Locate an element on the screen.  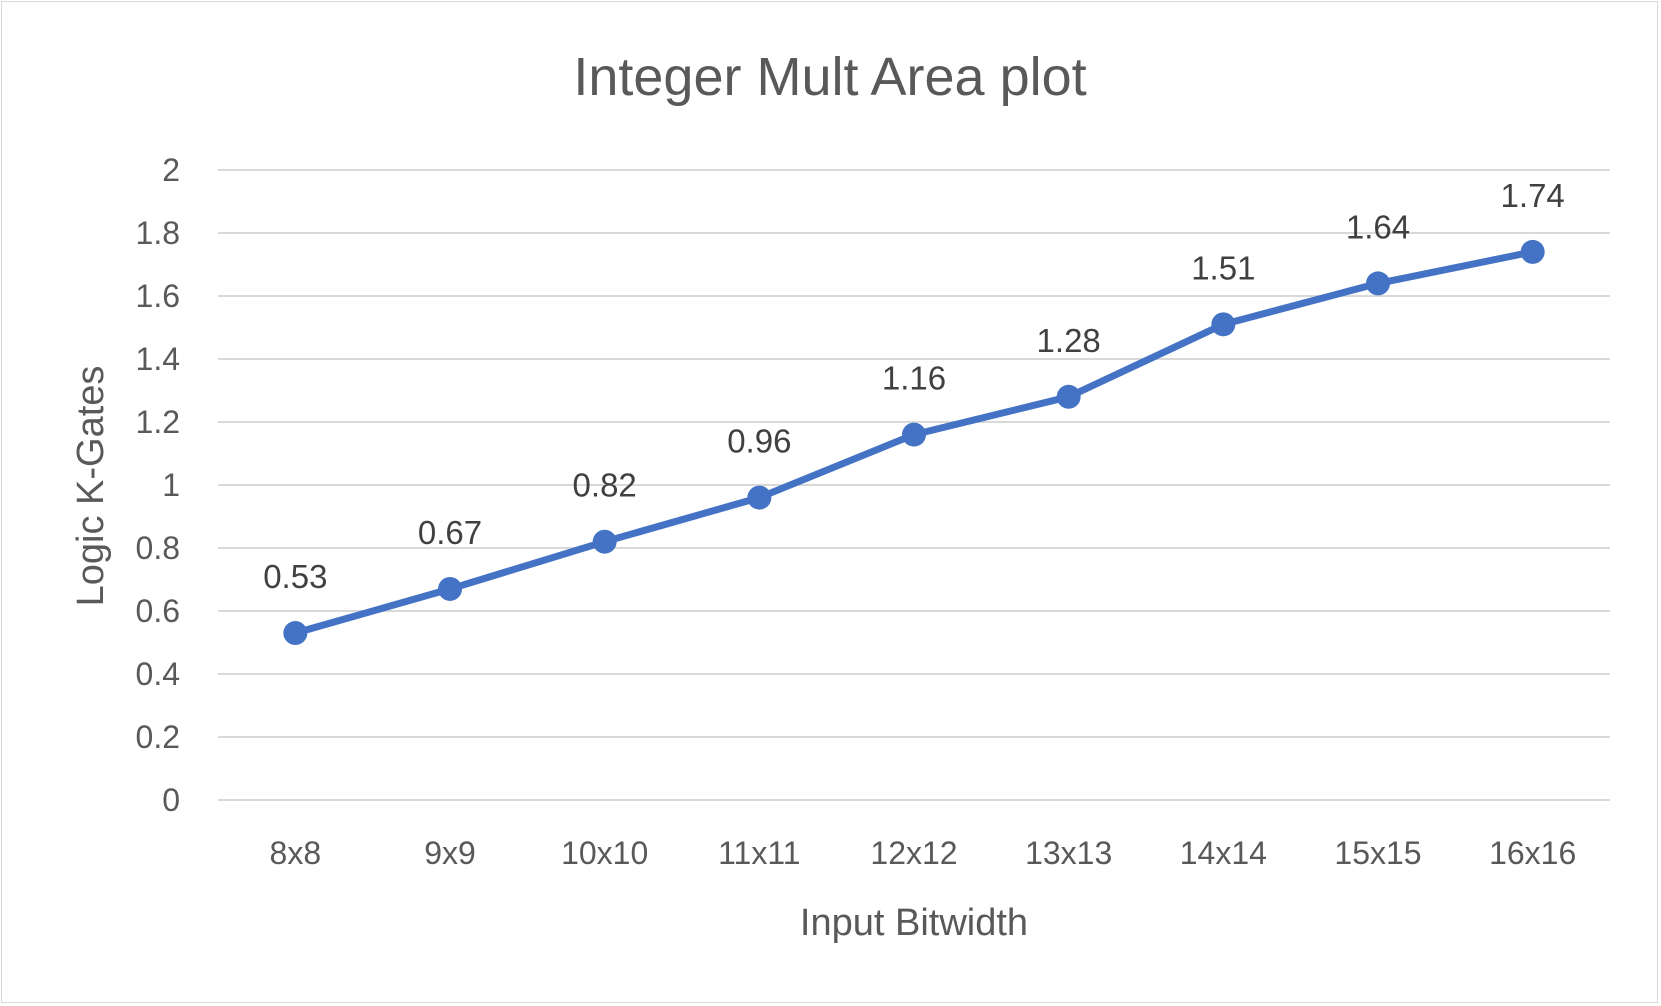
y-tick-label: 0.4 is located at coordinates (158, 674).